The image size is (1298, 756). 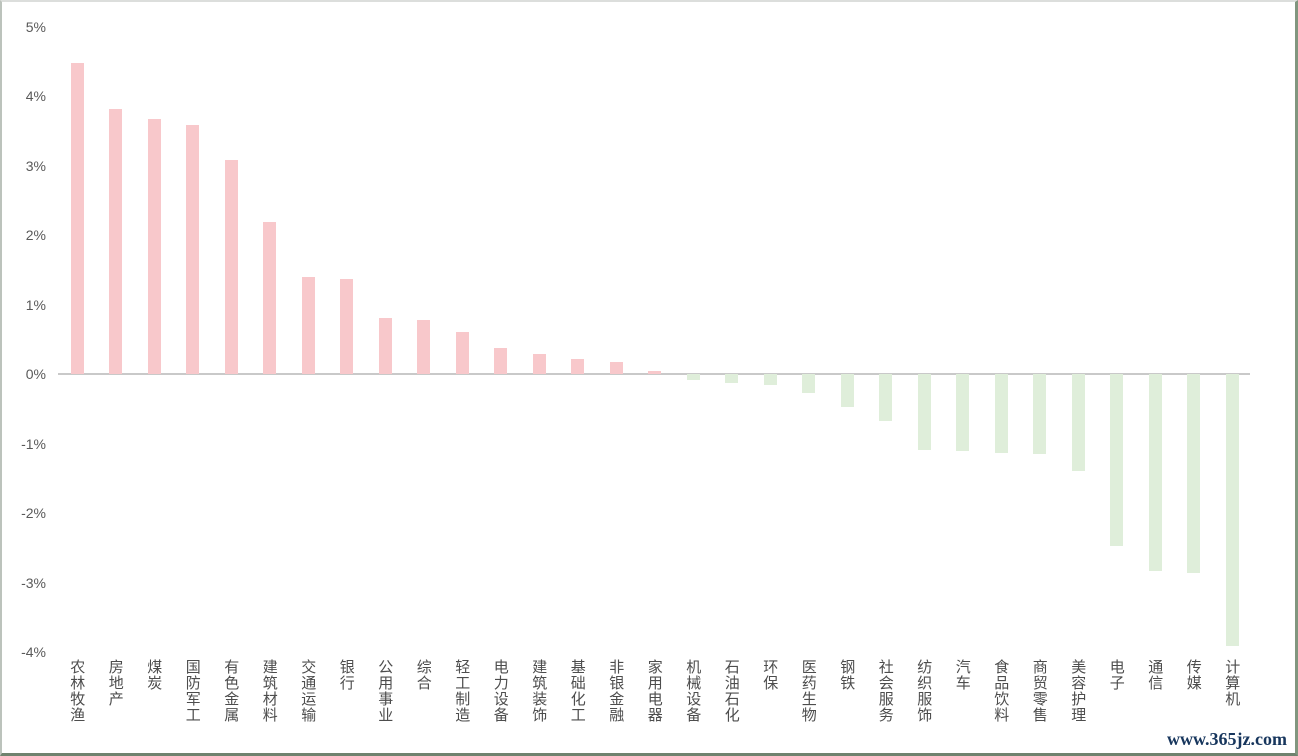 What do you see at coordinates (1078, 691) in the screenshot?
I see `x-axis-label: 美容护理` at bounding box center [1078, 691].